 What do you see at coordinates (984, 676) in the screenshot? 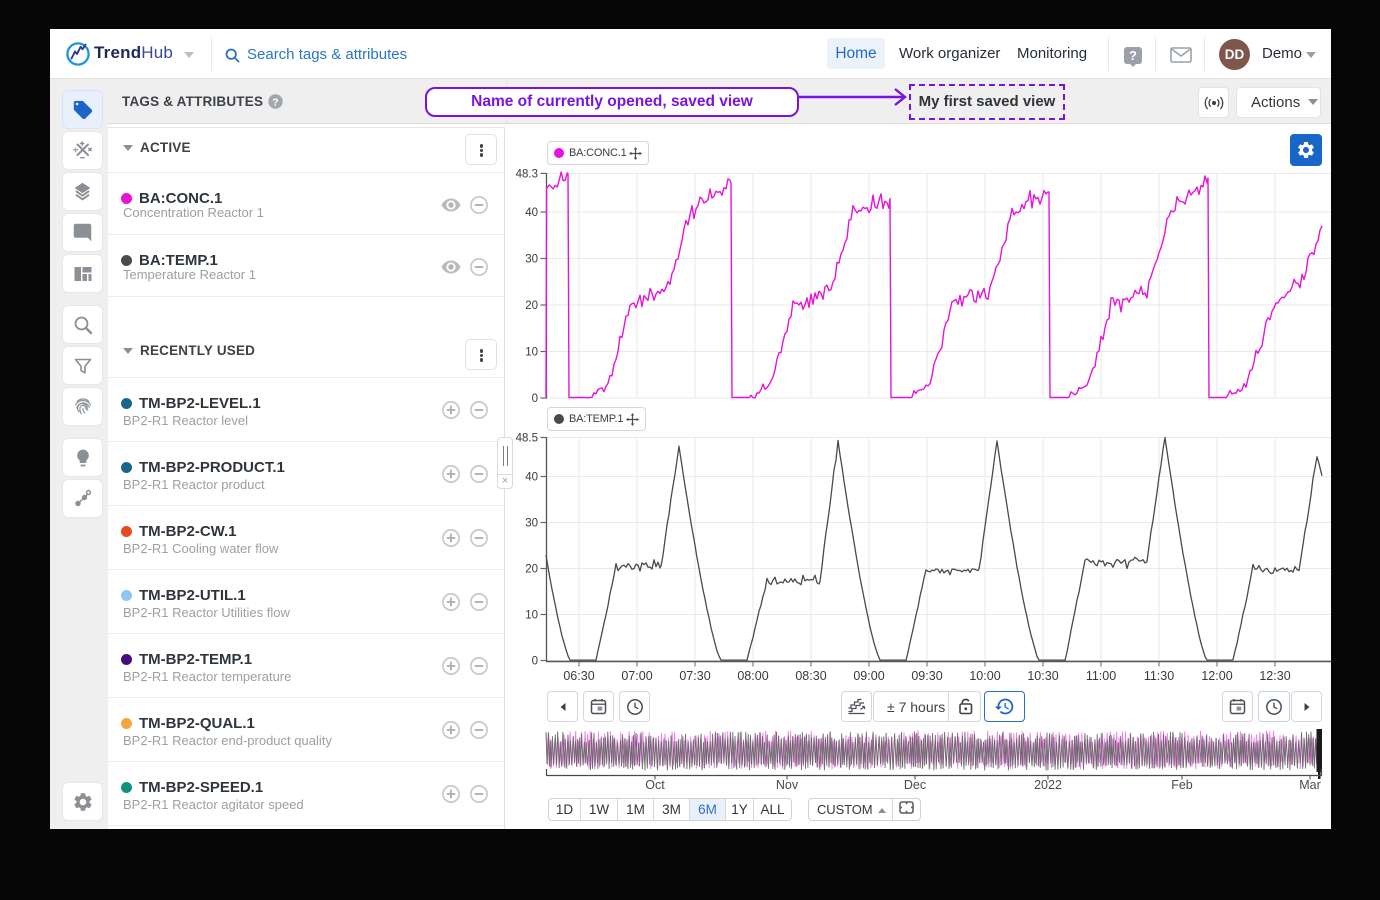
I see `svg-text: 10:00` at bounding box center [984, 676].